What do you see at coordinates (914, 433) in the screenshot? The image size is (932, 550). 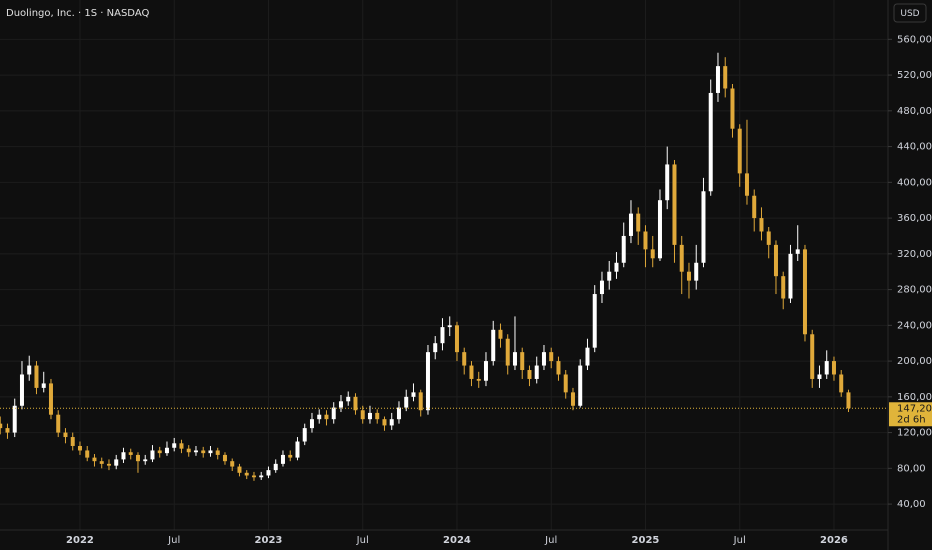 I see `y-tick-label: 120,00` at bounding box center [914, 433].